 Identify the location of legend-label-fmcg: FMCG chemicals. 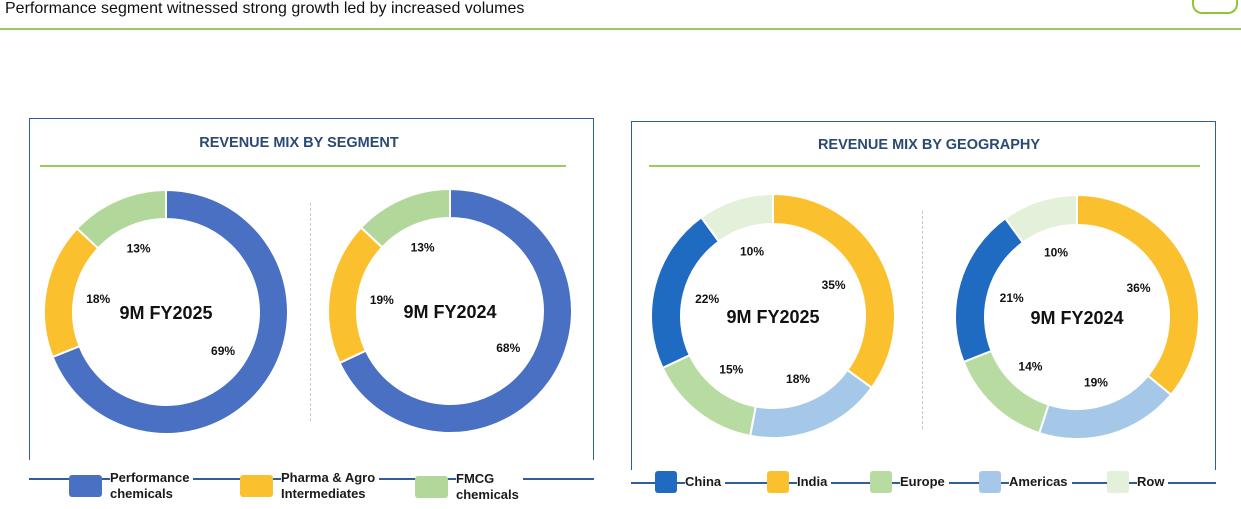
(489, 487).